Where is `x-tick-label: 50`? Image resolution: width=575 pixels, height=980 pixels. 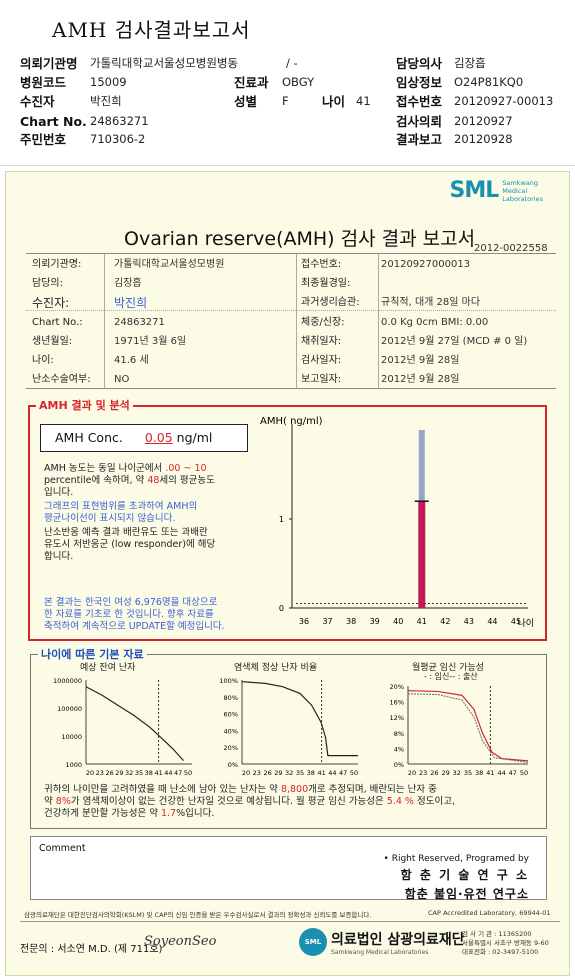
x-tick-label: 50 is located at coordinates (188, 773).